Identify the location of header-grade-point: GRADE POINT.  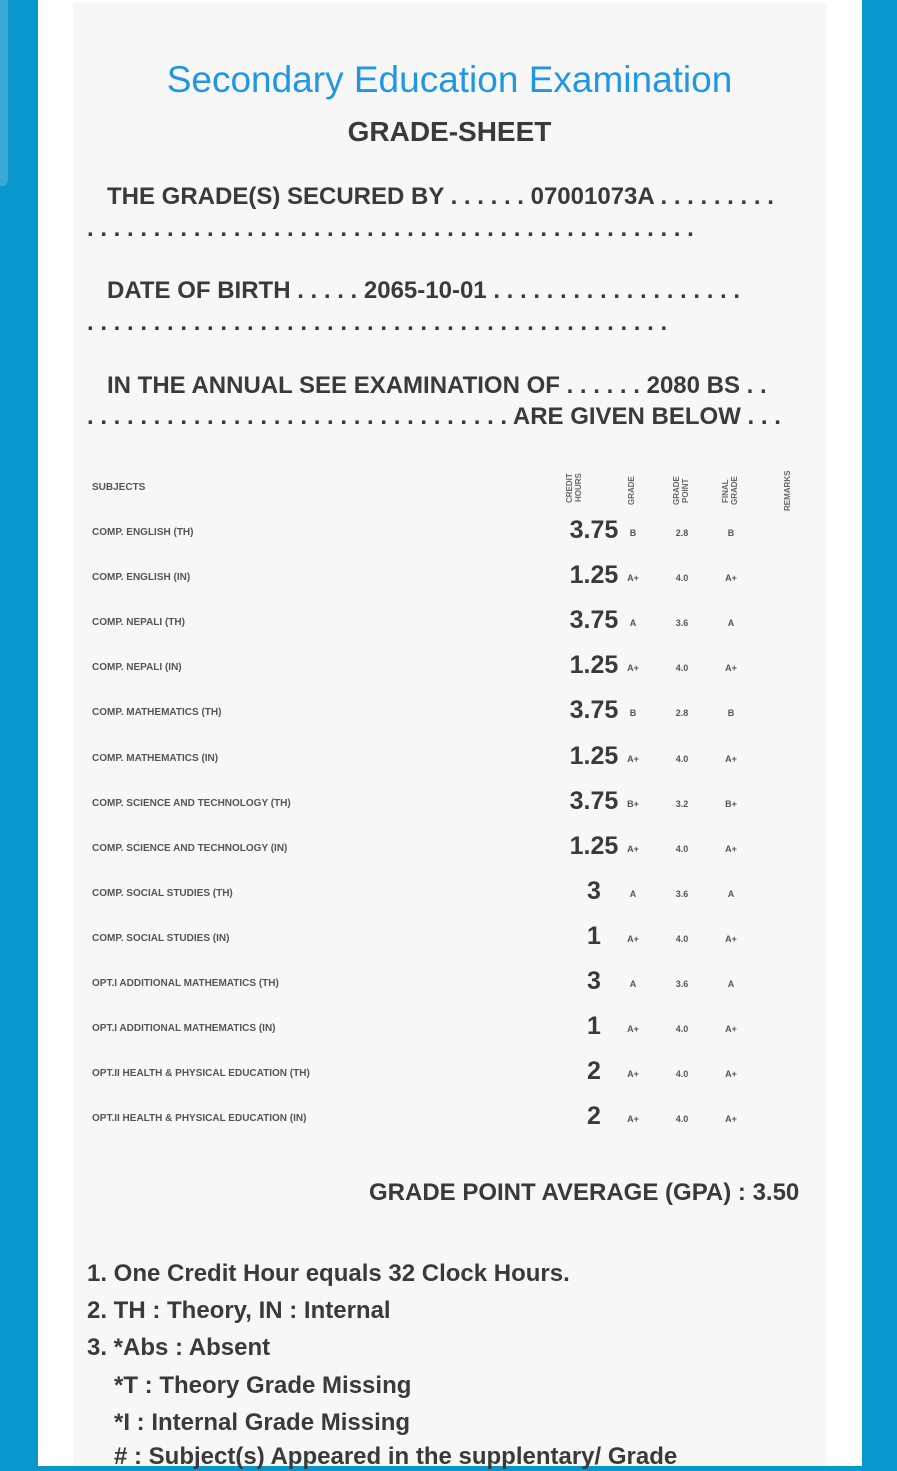
(681, 491).